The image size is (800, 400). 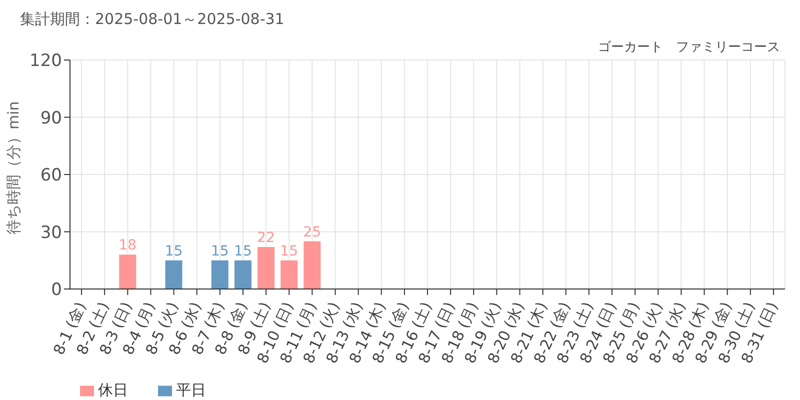 I want to click on y-axis-title: 待ち時間（分）min, so click(x=13, y=167).